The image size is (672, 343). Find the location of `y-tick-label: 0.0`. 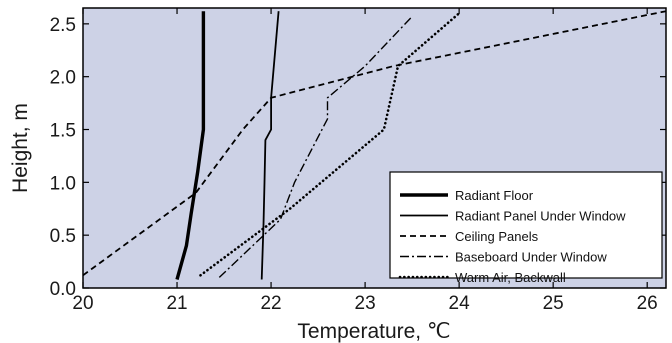

y-tick-label: 0.0 is located at coordinates (63, 289).